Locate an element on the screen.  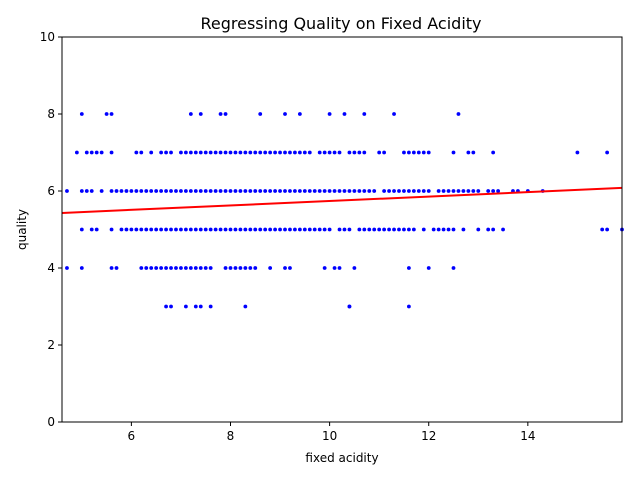
x-axis-label: fixed acidity is located at coordinates (341, 458).